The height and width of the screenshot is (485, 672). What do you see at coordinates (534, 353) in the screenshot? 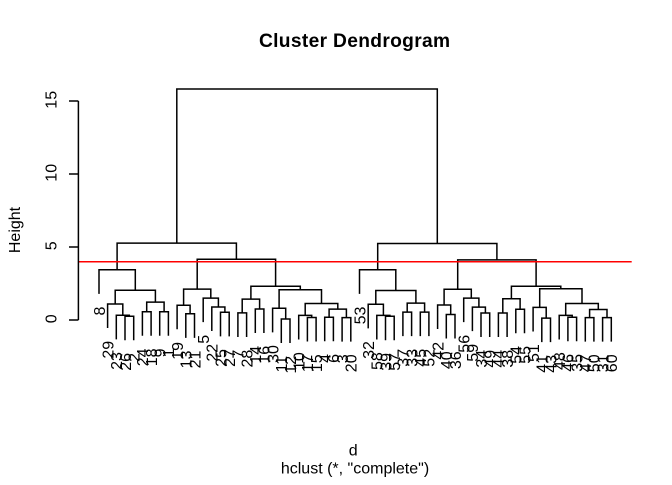
I see `svg-text: 51` at bounding box center [534, 353].